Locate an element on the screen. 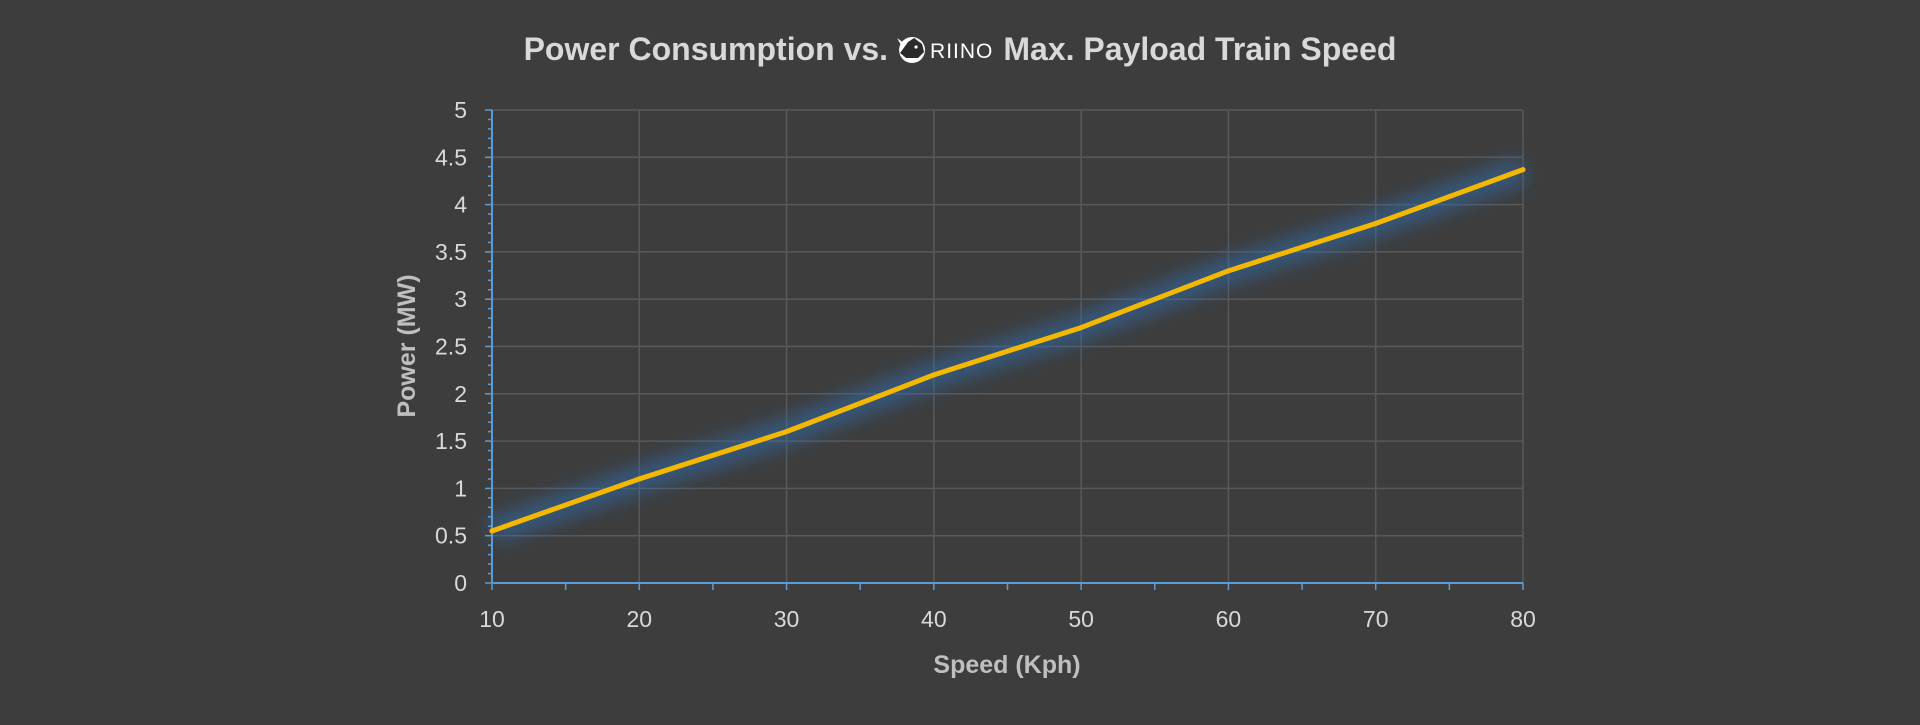 This screenshot has height=725, width=1920. chart-title-prefix: Power Consumption vs. is located at coordinates (706, 49).